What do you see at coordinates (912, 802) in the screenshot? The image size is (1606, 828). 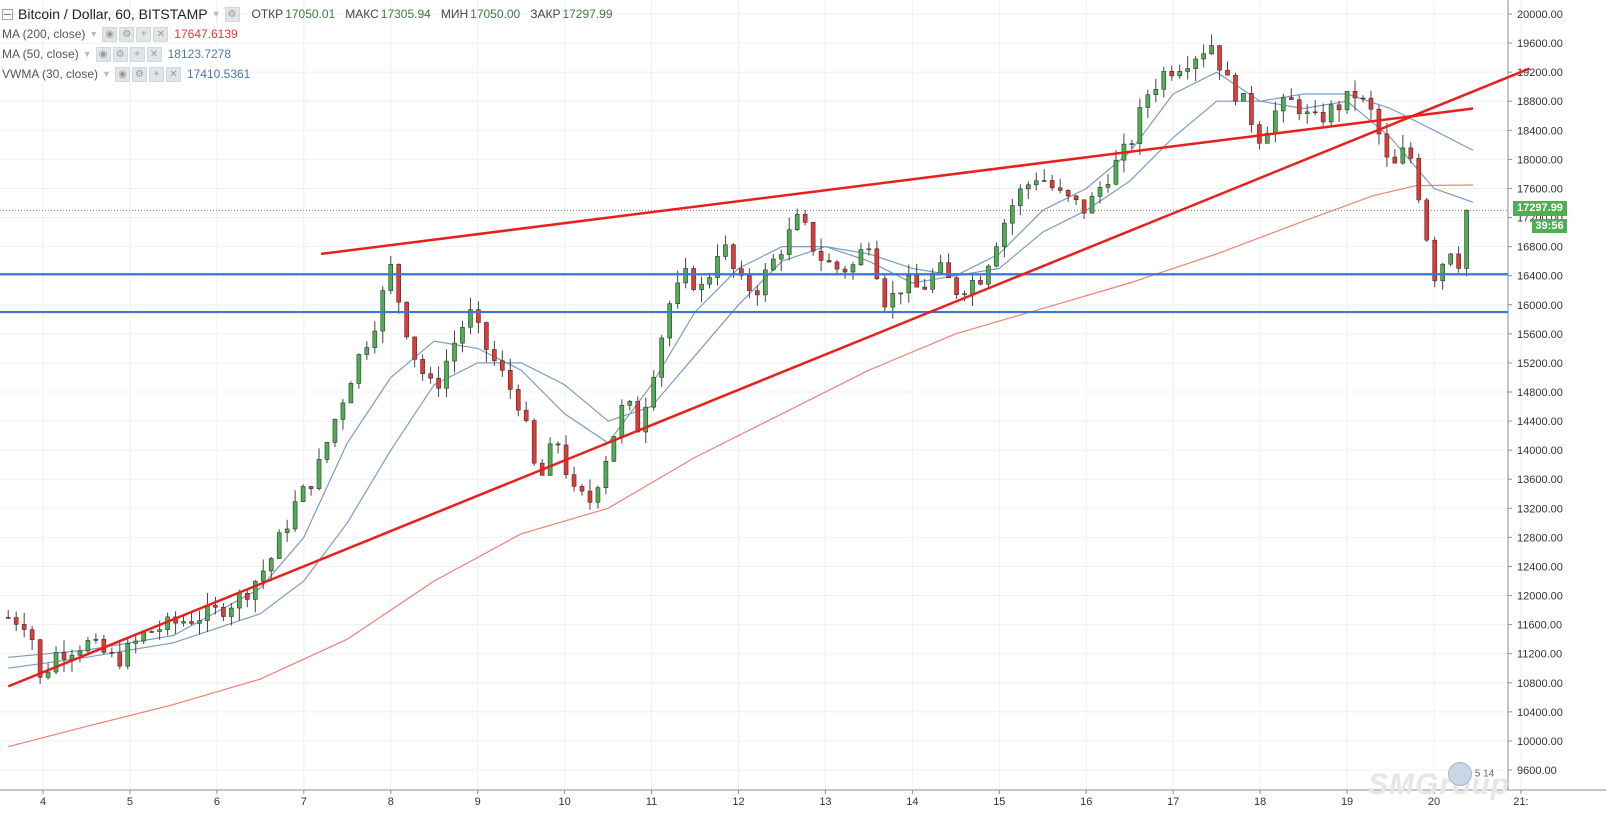 I see `time-axis-label: 14` at bounding box center [912, 802].